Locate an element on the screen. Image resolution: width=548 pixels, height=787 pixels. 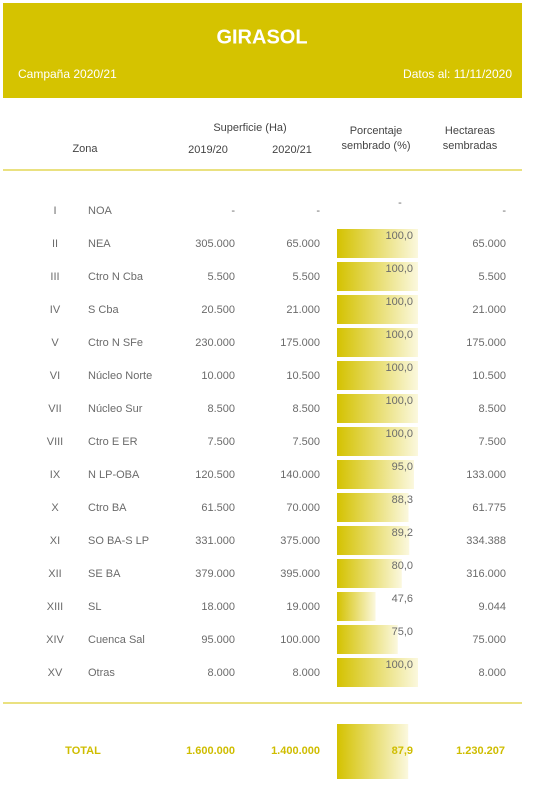
hectares: 21.000 is located at coordinates (489, 310).